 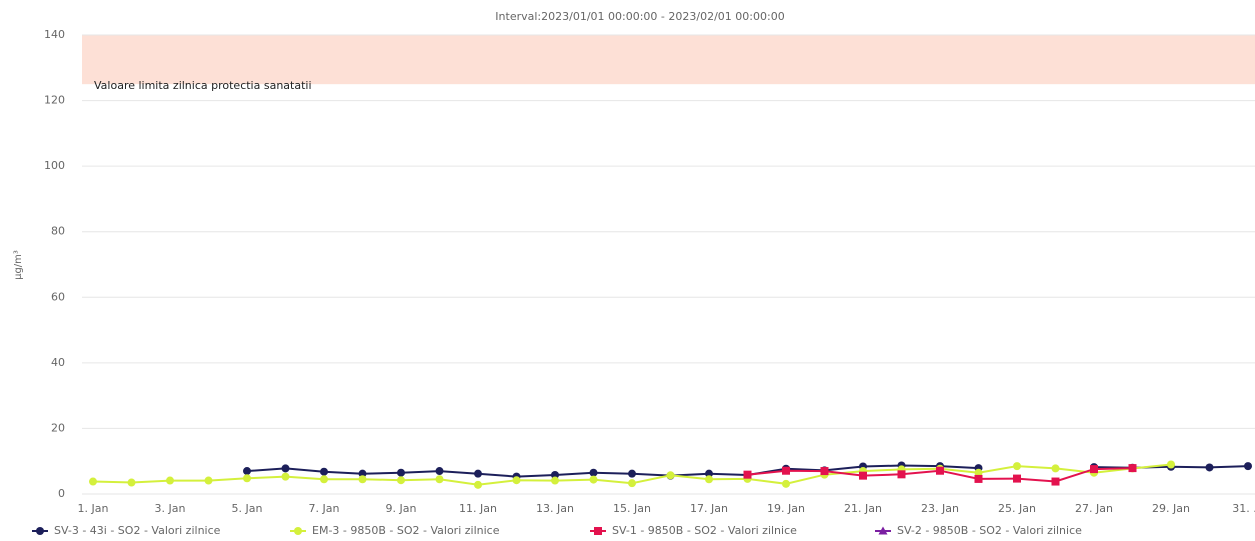 I want to click on legend-label: SV-1 - 9850B - SO2 - Valori zilnice, so click(x=704, y=530).